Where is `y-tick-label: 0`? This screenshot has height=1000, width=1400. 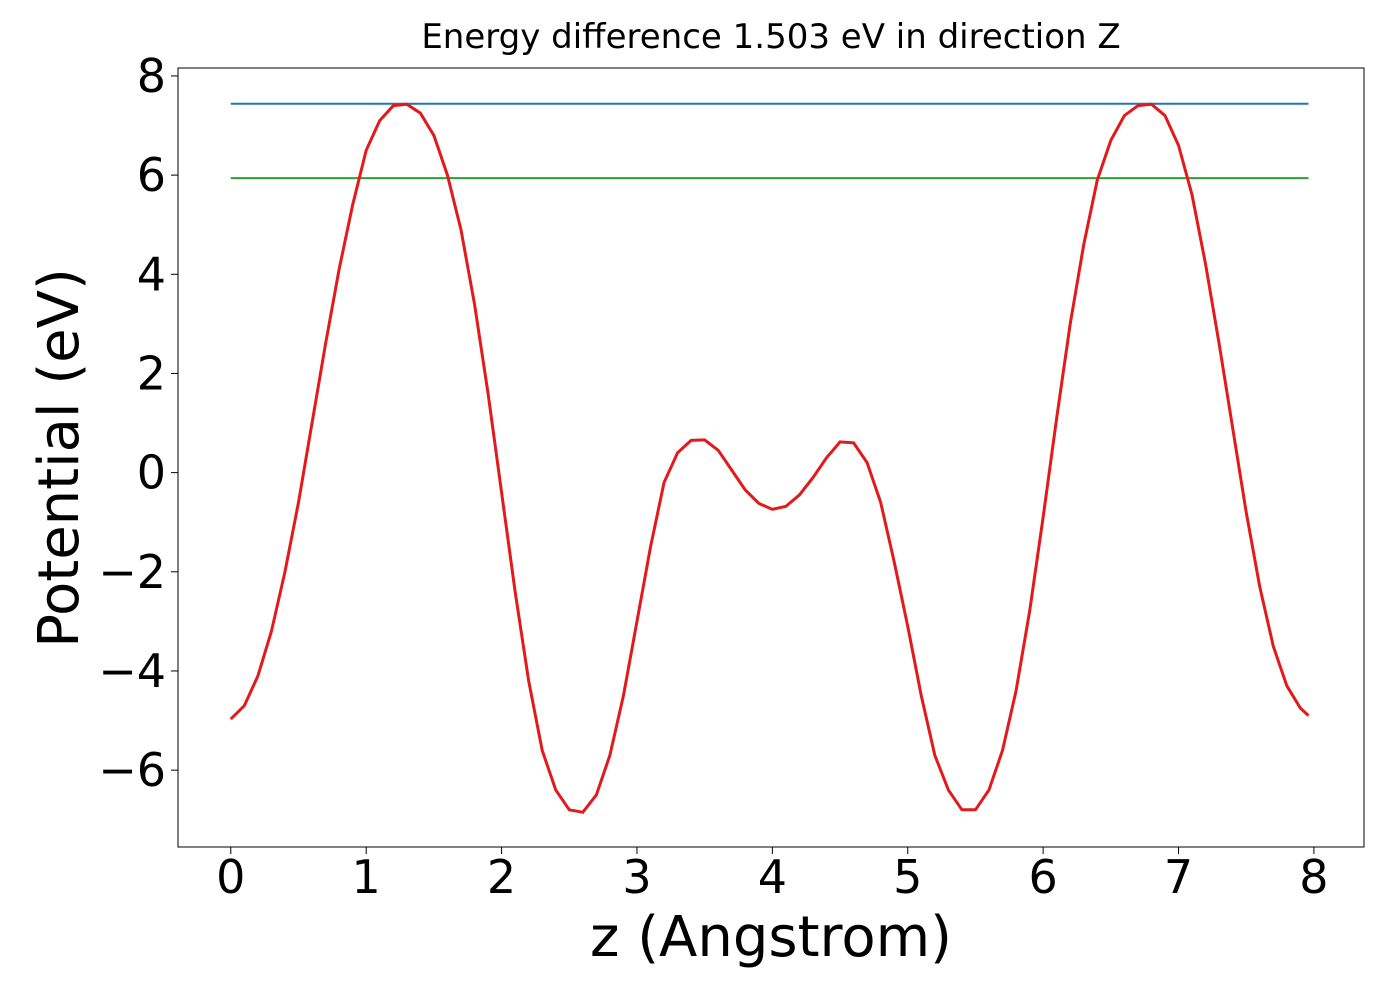 y-tick-label: 0 is located at coordinates (151, 473).